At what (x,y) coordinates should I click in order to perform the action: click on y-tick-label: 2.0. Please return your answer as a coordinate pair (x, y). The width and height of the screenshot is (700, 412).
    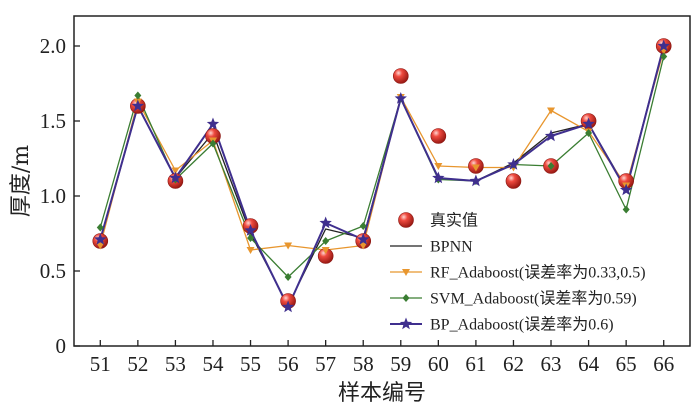
    Looking at the image, I should click on (53, 46).